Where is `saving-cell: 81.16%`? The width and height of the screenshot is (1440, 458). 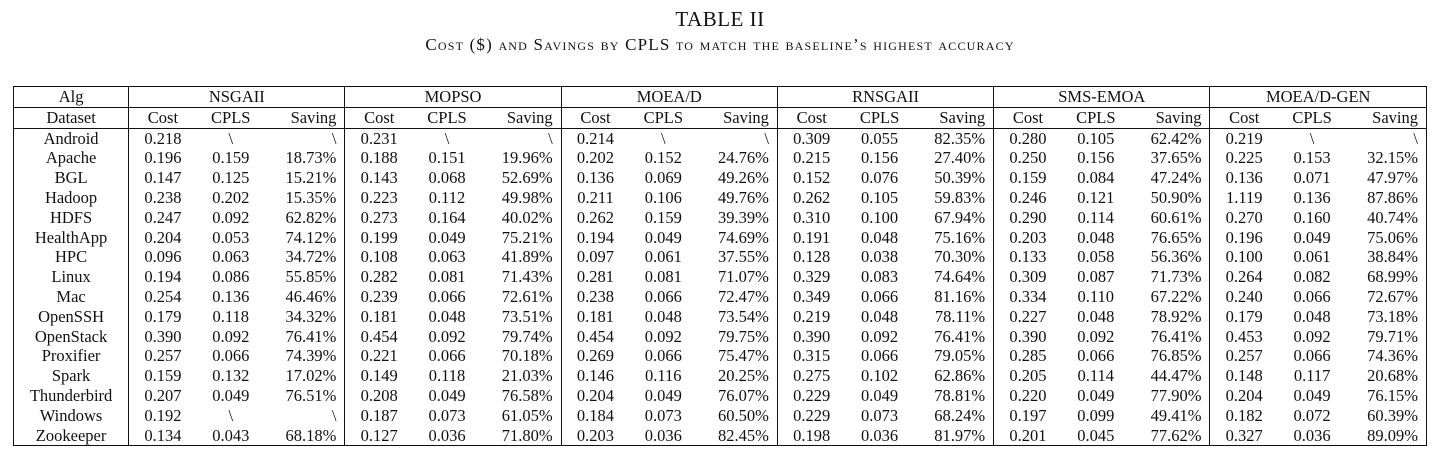 saving-cell: 81.16% is located at coordinates (960, 296).